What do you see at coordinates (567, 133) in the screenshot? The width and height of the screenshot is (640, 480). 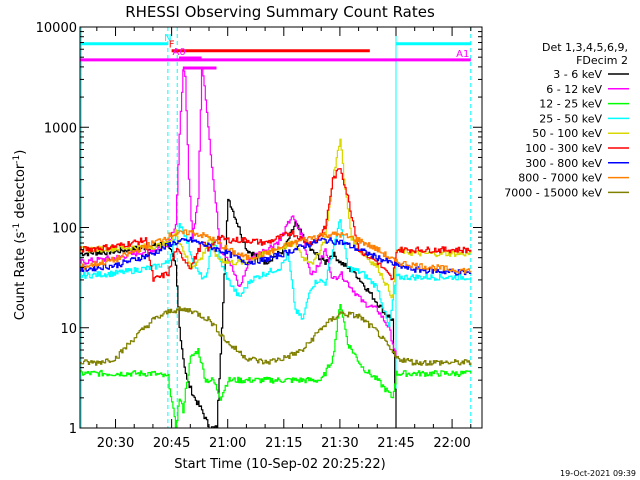 I see `legend-entry-label: 50 - 100 keV` at bounding box center [567, 133].